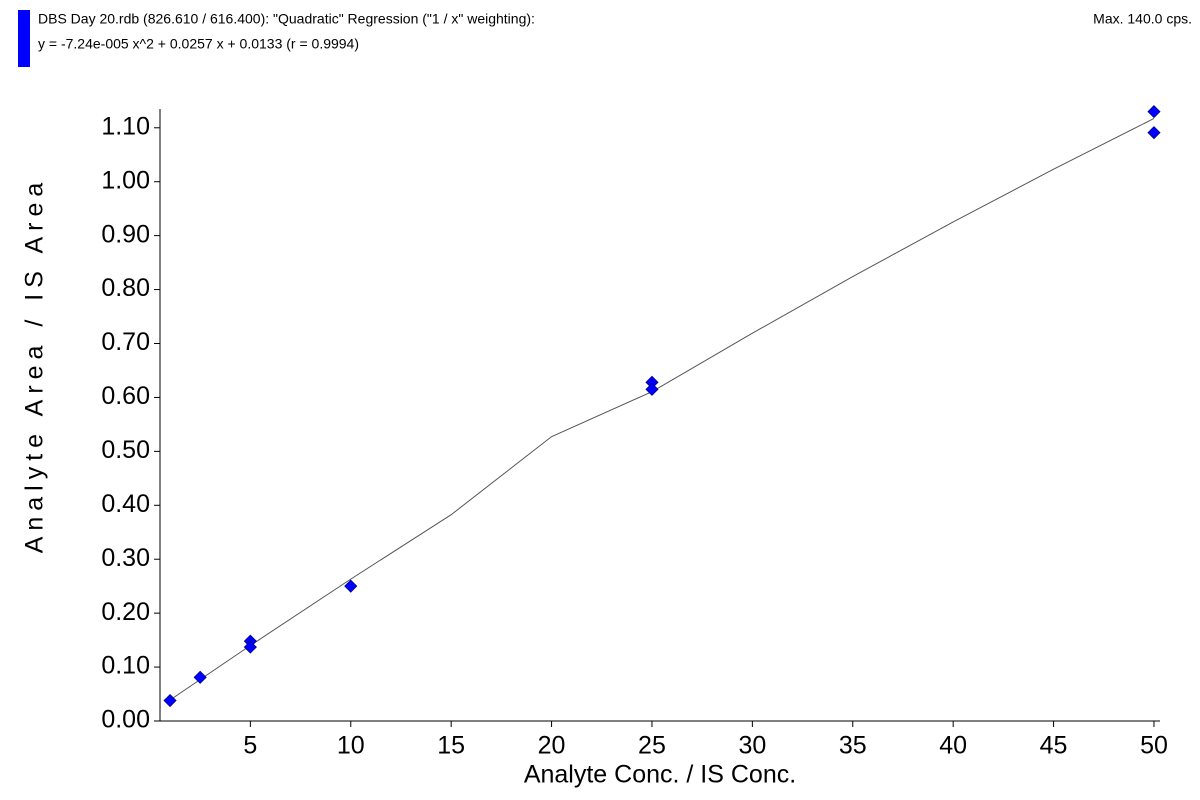  What do you see at coordinates (125, 450) in the screenshot?
I see `y-tick-label: 0.50` at bounding box center [125, 450].